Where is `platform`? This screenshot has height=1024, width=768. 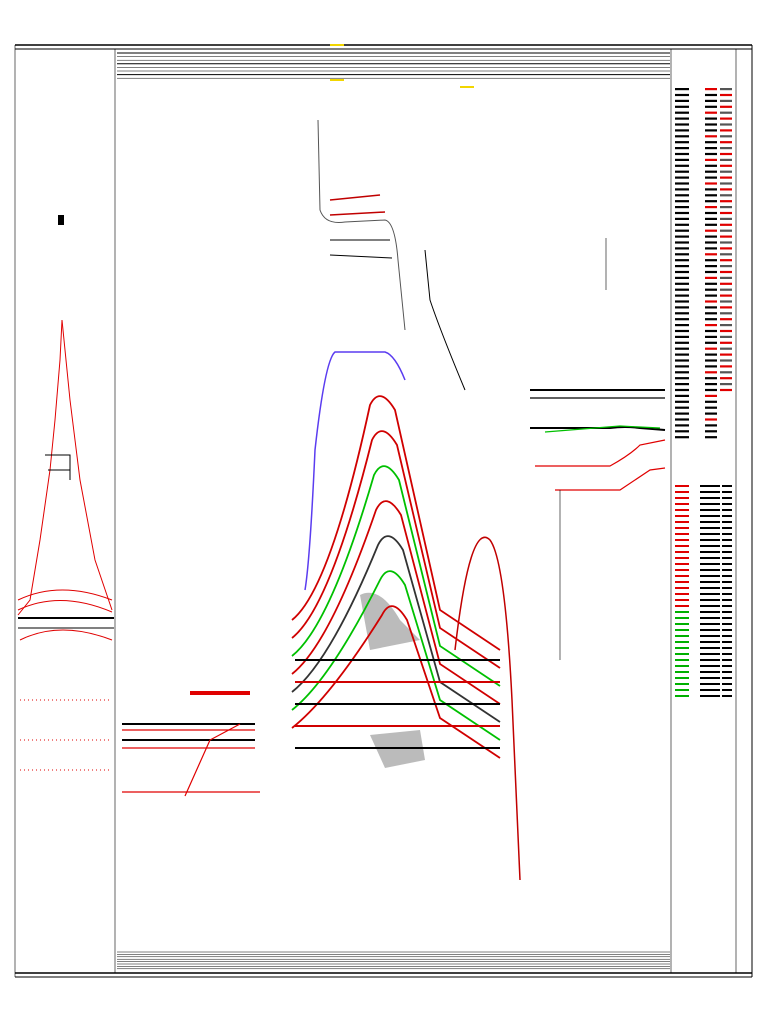 platform is located at coordinates (220, 693).